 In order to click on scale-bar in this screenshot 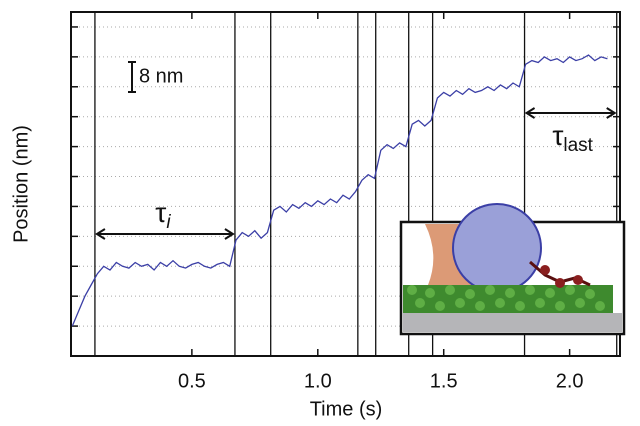, I will do `click(132, 77)`.